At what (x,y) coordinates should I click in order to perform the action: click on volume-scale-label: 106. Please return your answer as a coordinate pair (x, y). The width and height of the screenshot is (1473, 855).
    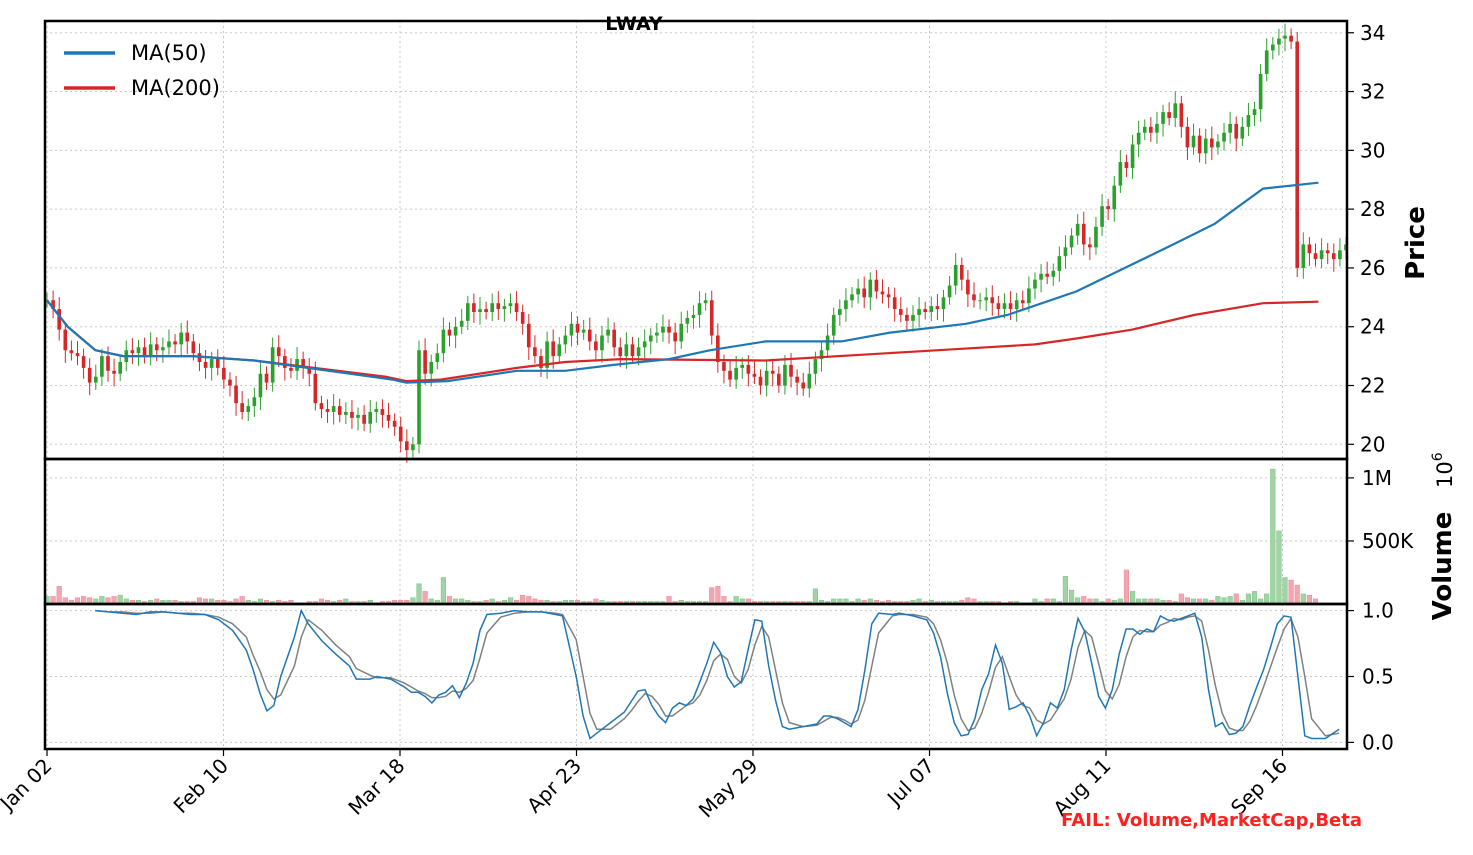
    Looking at the image, I should click on (1443, 470).